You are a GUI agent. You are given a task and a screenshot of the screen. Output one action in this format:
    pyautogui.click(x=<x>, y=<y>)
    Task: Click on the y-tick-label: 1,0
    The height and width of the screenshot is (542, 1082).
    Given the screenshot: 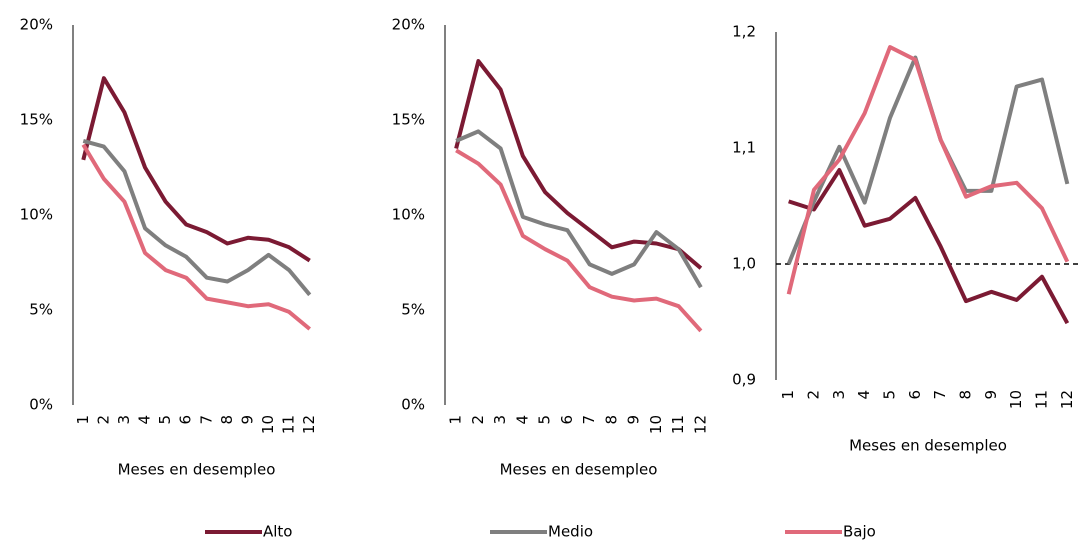 What is the action you would take?
    pyautogui.click(x=744, y=264)
    